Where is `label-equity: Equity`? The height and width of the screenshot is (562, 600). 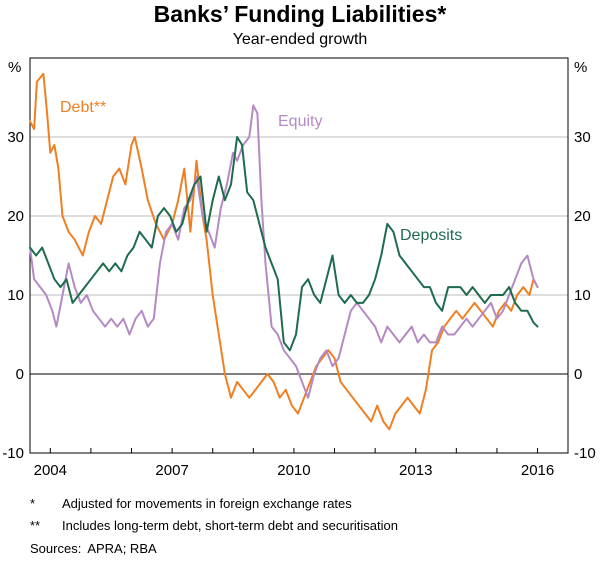 label-equity: Equity is located at coordinates (300, 121).